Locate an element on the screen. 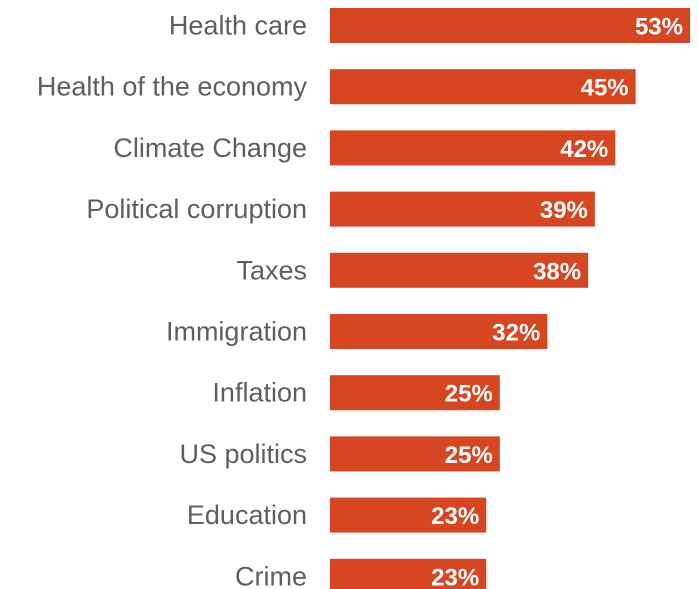 The image size is (698, 589). bar-climate-change is located at coordinates (473, 148).